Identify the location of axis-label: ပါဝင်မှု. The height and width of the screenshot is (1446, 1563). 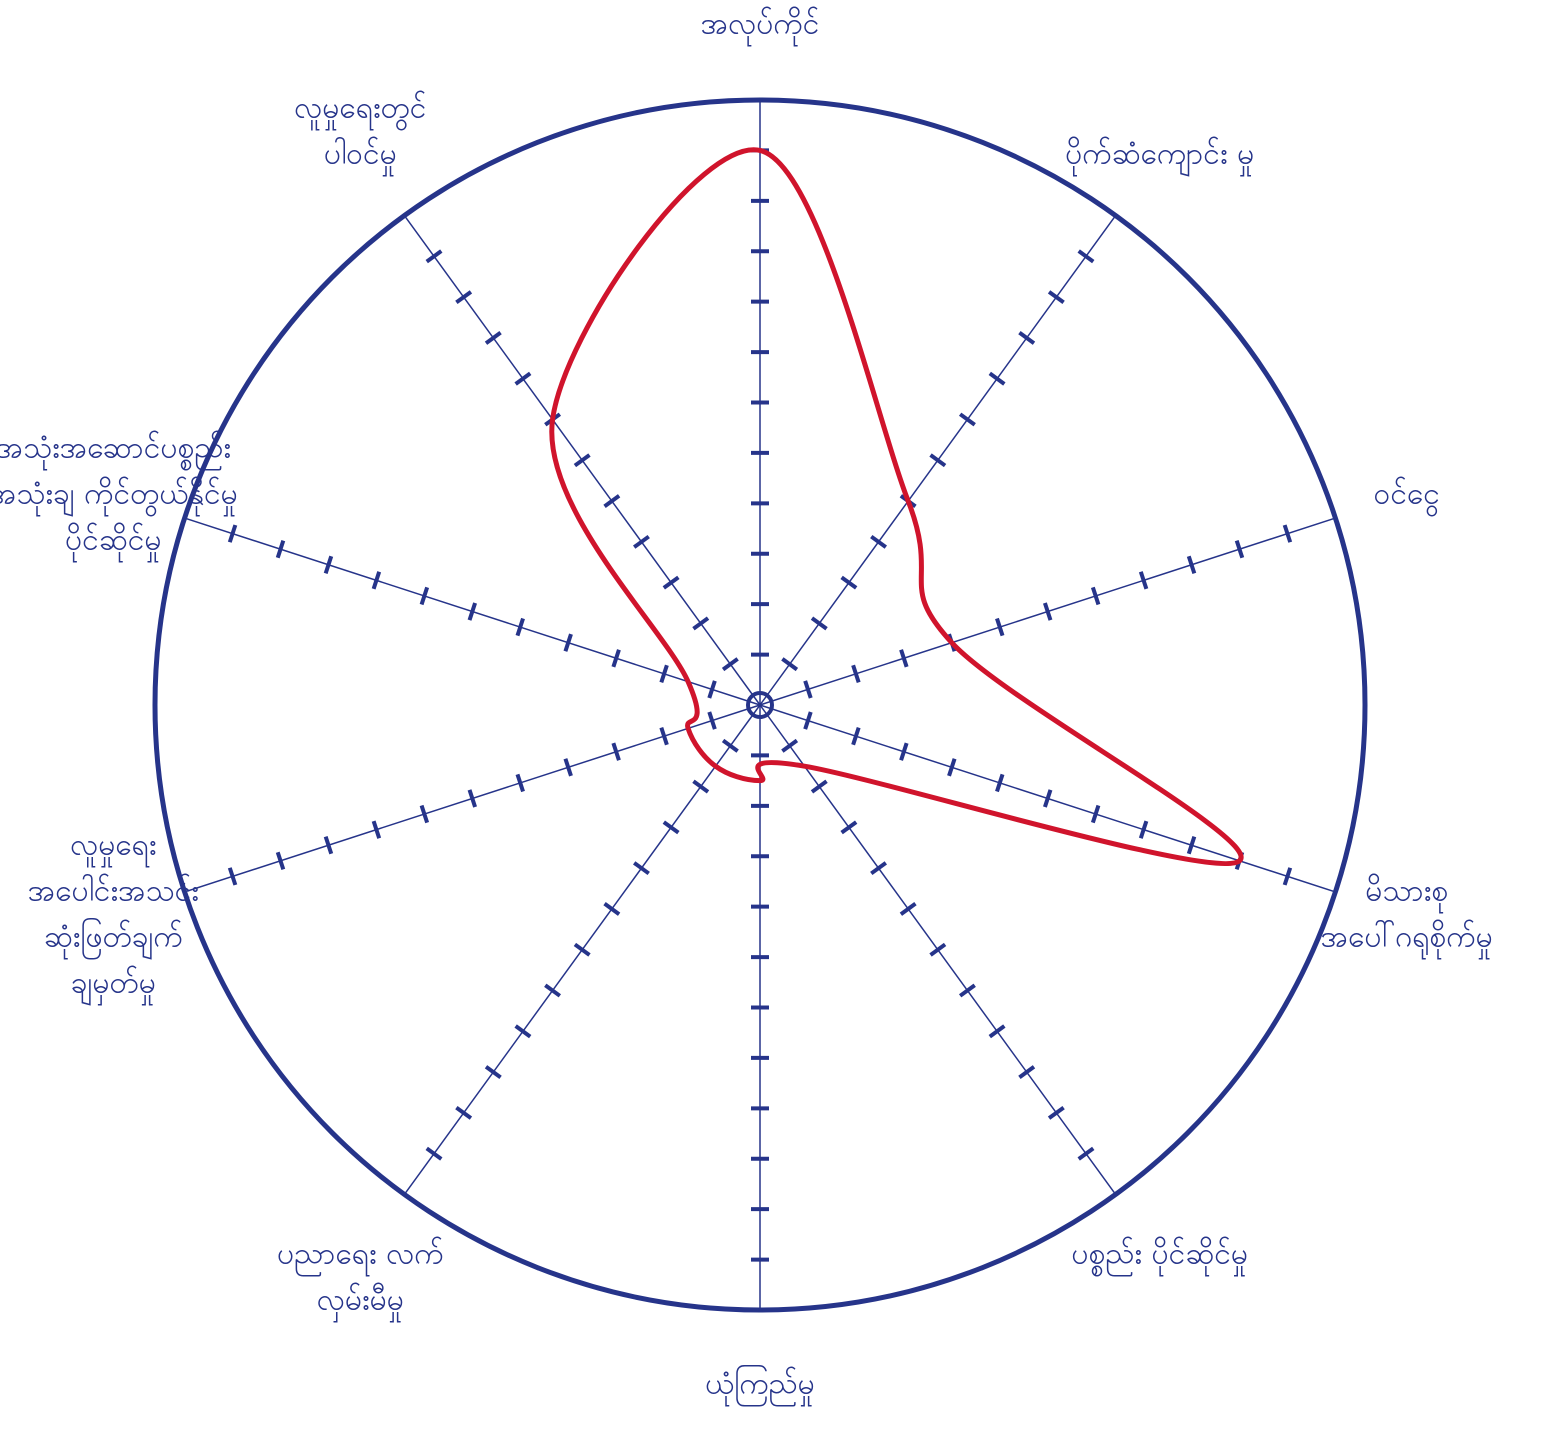
(360, 156).